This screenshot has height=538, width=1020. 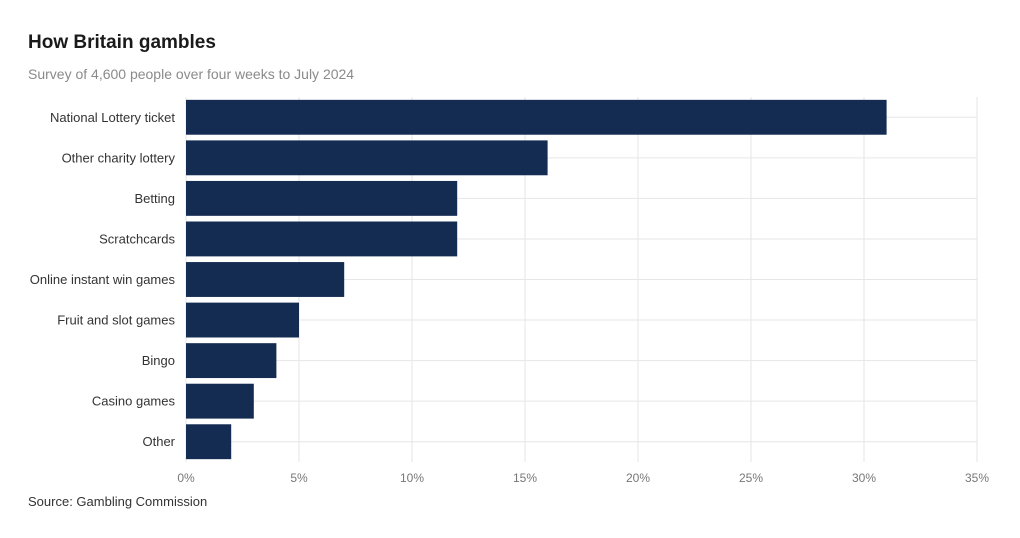 I want to click on category-label: National Lottery ticket, so click(x=112, y=117).